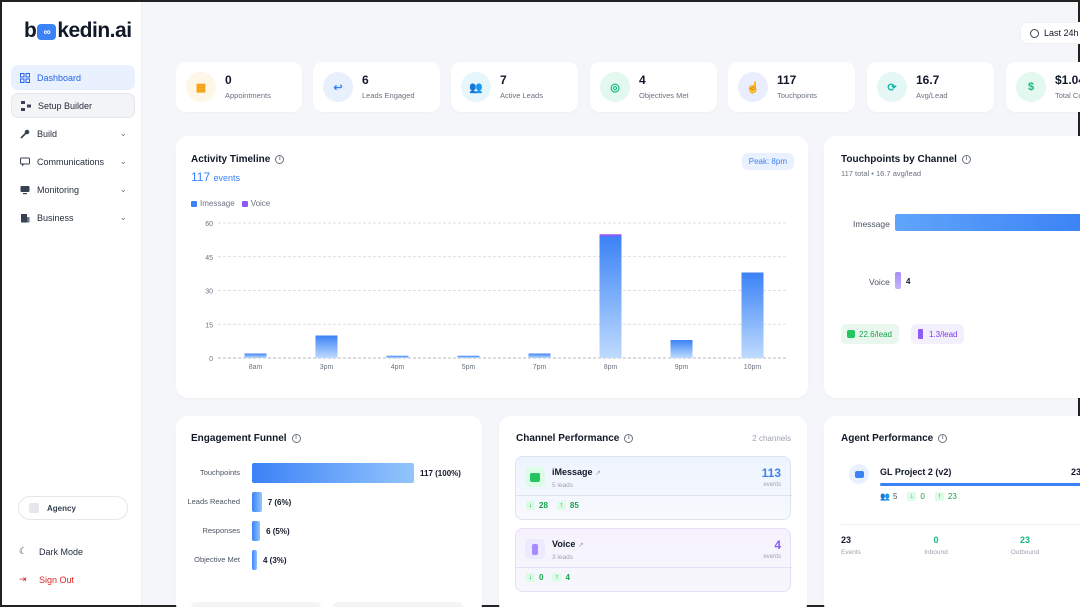 This screenshot has height=607, width=1080. What do you see at coordinates (47, 32) in the screenshot?
I see `logo-mark: ∞` at bounding box center [47, 32].